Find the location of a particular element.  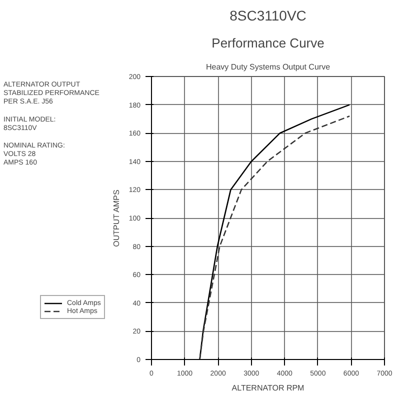

chart-subtitle: Performance Curve is located at coordinates (268, 43).